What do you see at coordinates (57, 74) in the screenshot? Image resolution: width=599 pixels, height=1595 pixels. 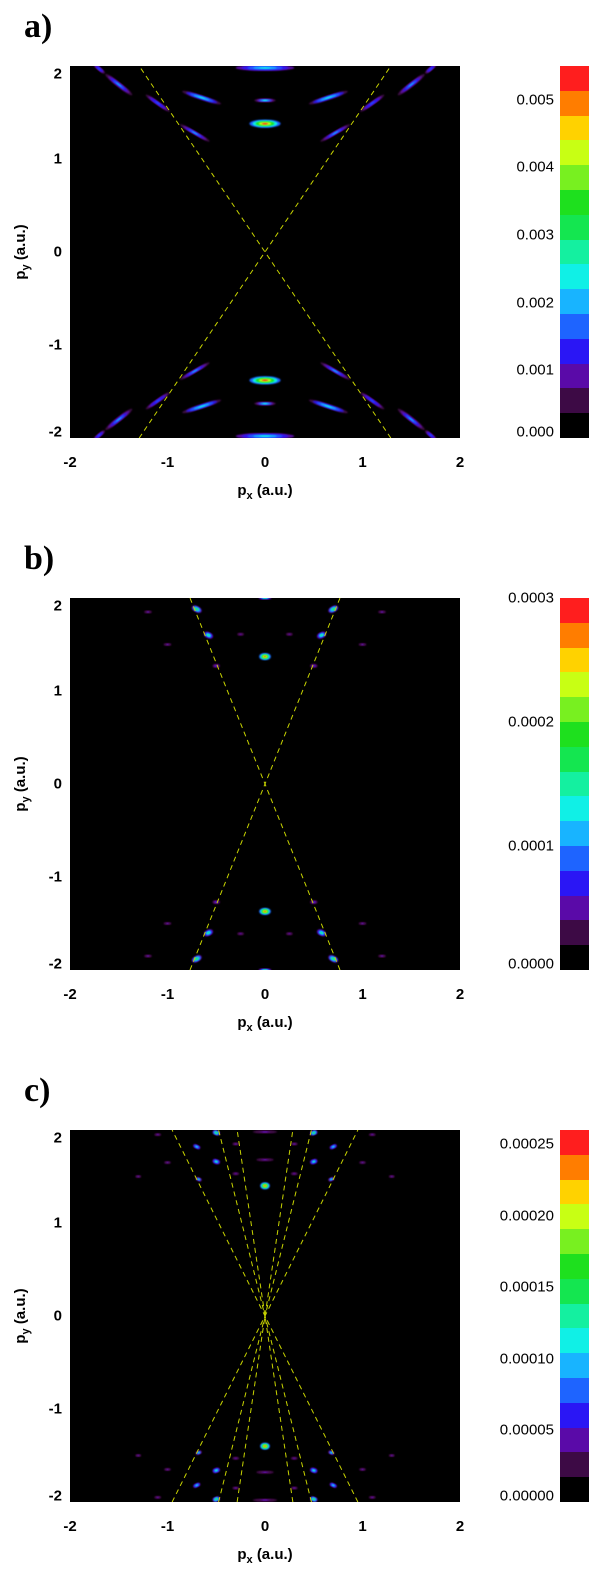 I see `y-tick-label: 2` at bounding box center [57, 74].